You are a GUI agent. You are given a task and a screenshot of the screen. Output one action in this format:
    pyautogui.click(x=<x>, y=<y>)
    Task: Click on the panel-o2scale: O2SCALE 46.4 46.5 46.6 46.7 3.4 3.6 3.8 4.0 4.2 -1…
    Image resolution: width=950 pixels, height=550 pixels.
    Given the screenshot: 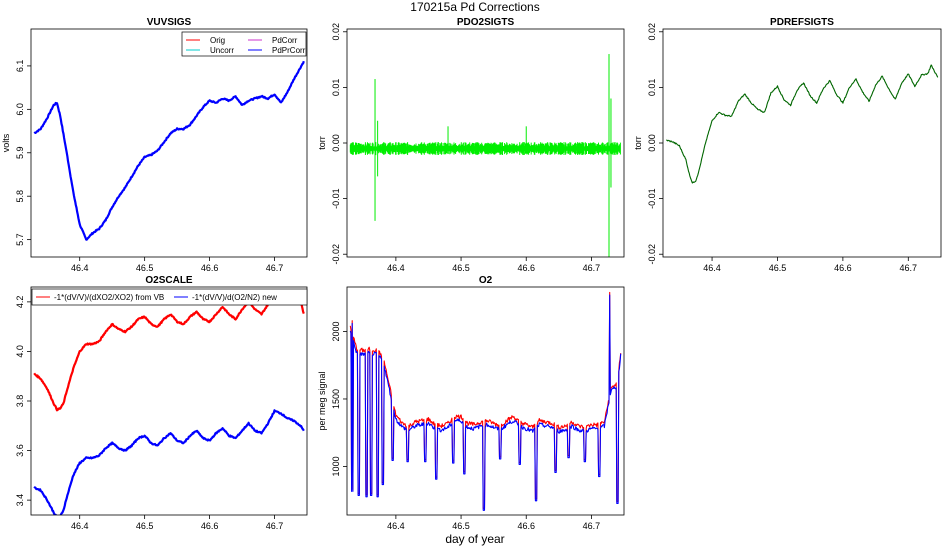 What is the action you would take?
    pyautogui.click(x=161, y=403)
    